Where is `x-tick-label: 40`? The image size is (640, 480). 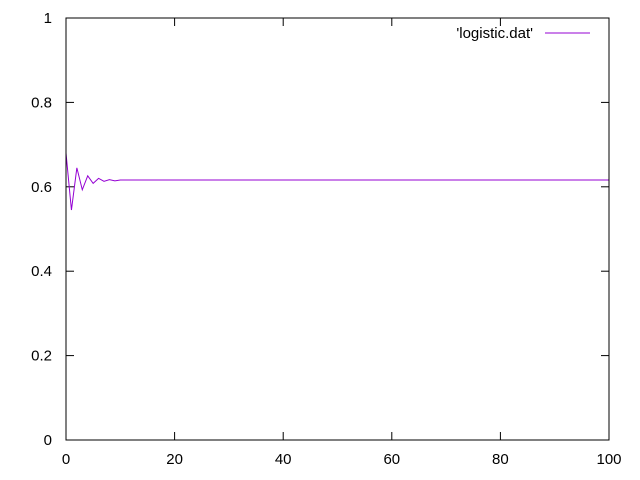 x-tick-label: 40 is located at coordinates (283, 459).